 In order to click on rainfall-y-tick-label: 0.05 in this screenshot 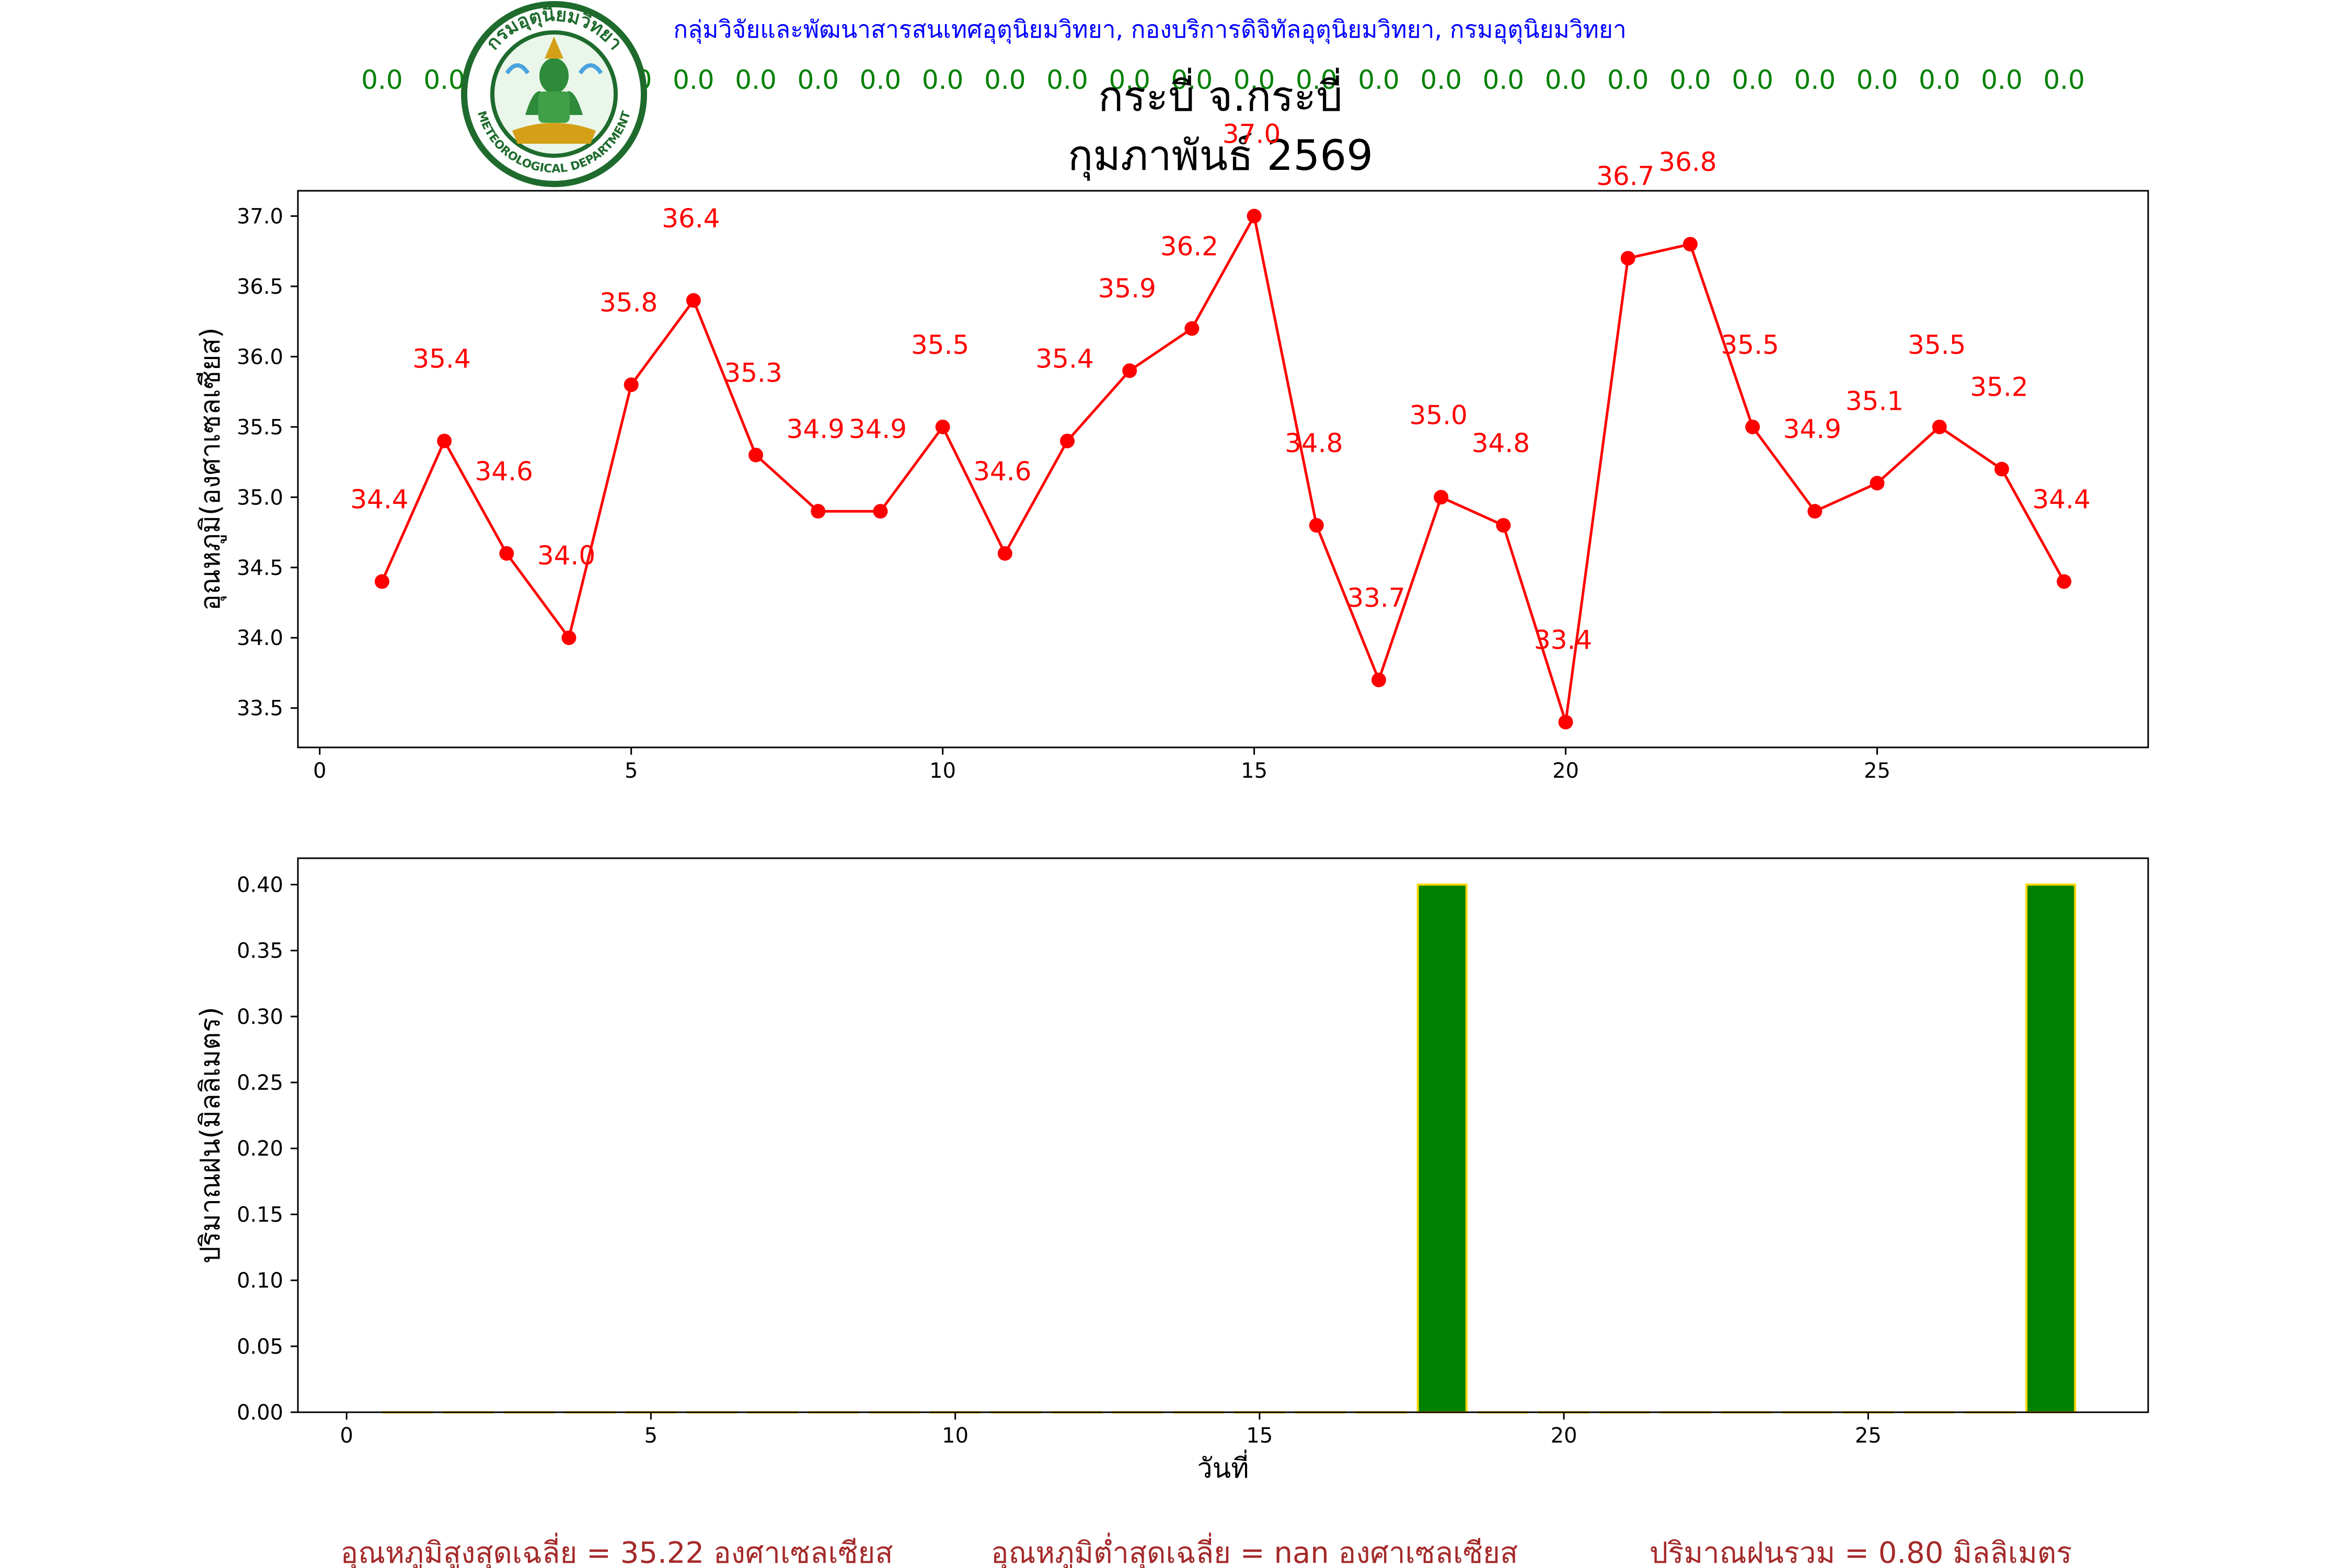, I will do `click(260, 1347)`.